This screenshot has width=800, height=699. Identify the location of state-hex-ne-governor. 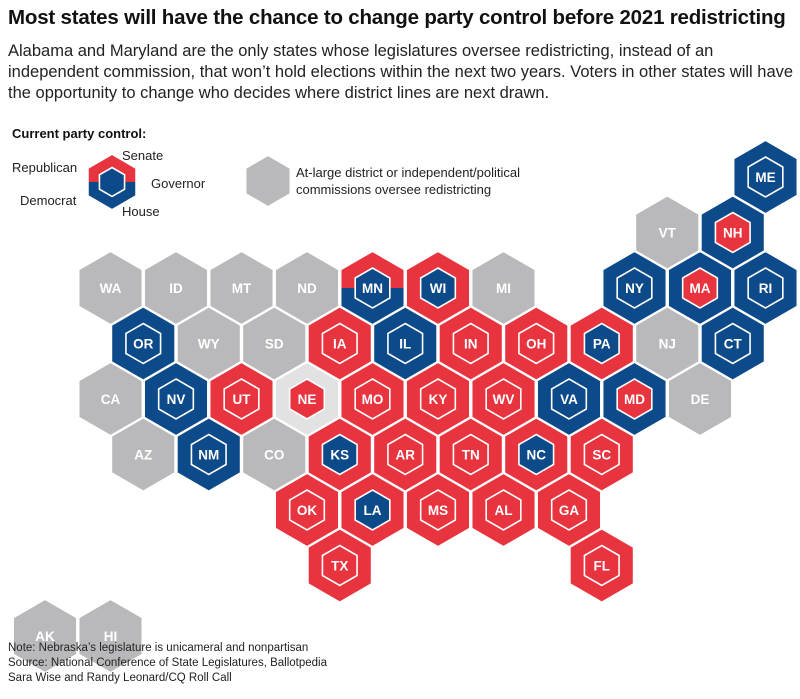
(307, 399).